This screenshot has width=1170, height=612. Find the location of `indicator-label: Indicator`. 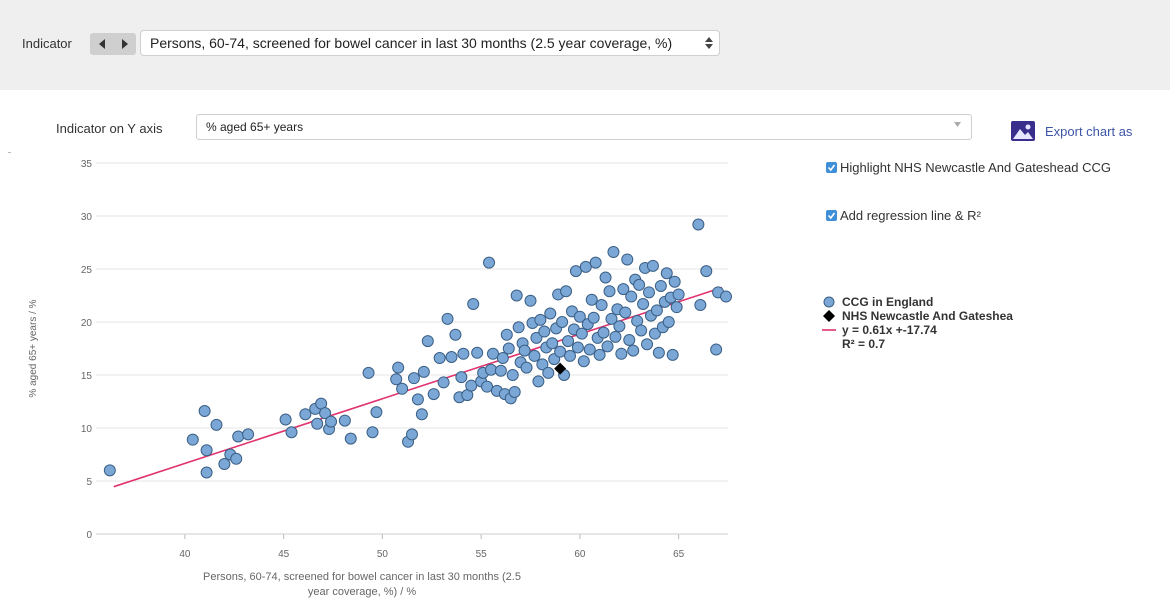

indicator-label: Indicator is located at coordinates (47, 43).